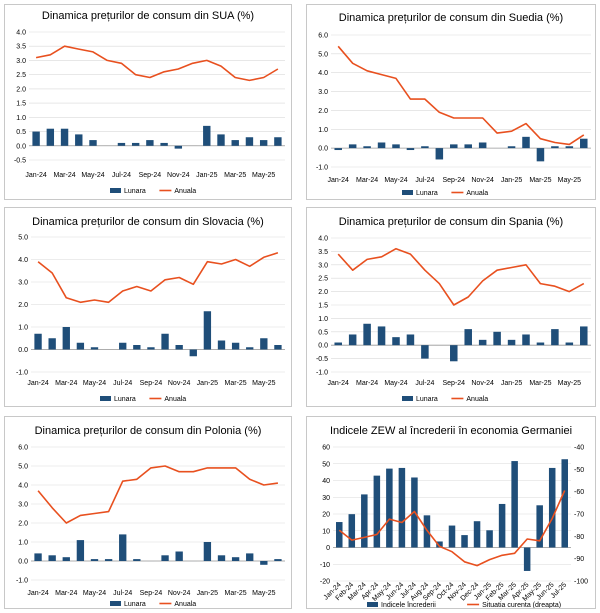 The height and width of the screenshot is (613, 600). What do you see at coordinates (408, 605) in the screenshot?
I see `legend-label: Indicele încrederii` at bounding box center [408, 605].